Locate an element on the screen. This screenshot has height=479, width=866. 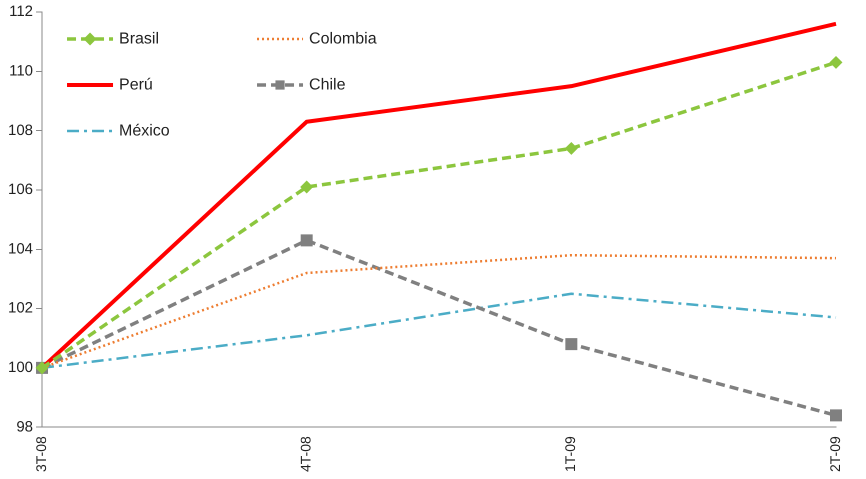
x-tick-label: 2T-09 is located at coordinates (834, 454).